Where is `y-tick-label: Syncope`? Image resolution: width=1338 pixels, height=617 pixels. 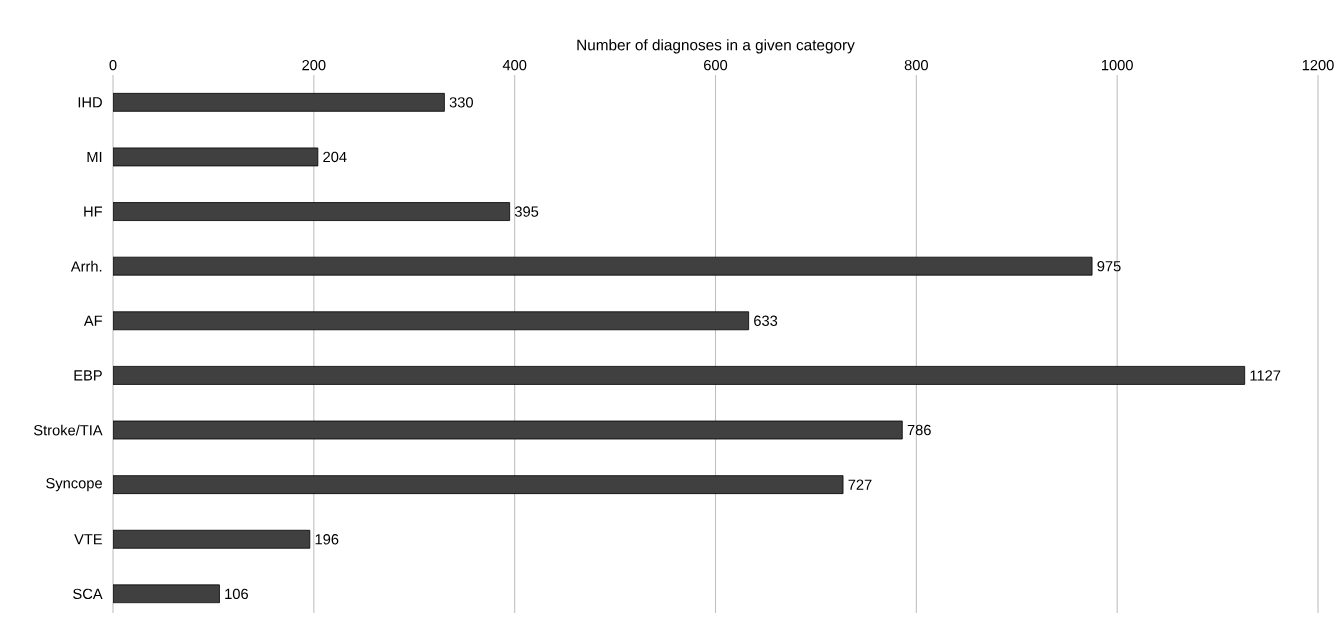 y-tick-label: Syncope is located at coordinates (74, 485).